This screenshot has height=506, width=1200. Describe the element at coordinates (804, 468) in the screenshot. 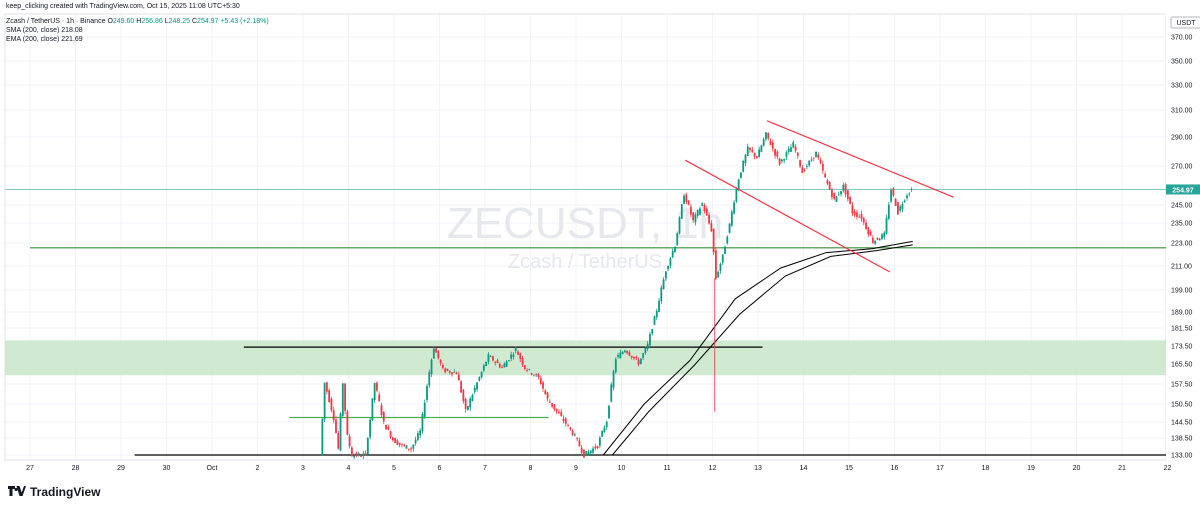

I see `x-tick-label: 14` at that location.